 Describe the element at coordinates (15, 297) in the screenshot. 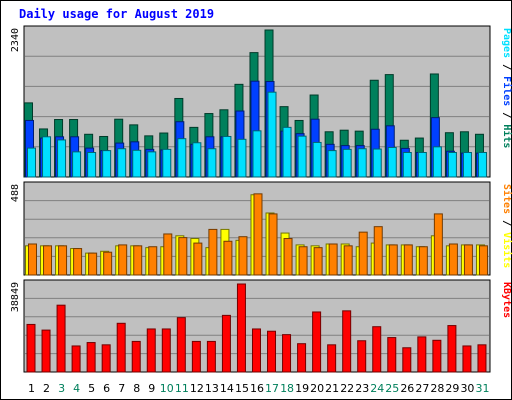

I see `y-max-label: 38849` at that location.